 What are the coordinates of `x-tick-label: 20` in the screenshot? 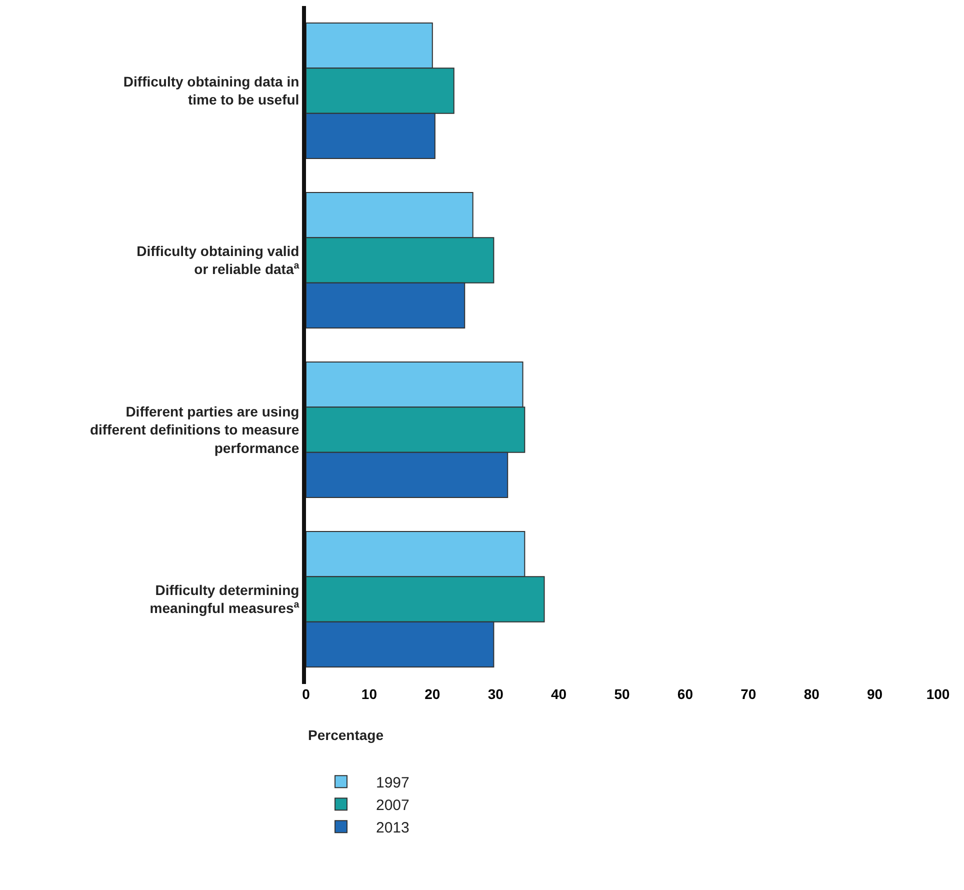 It's located at (432, 694).